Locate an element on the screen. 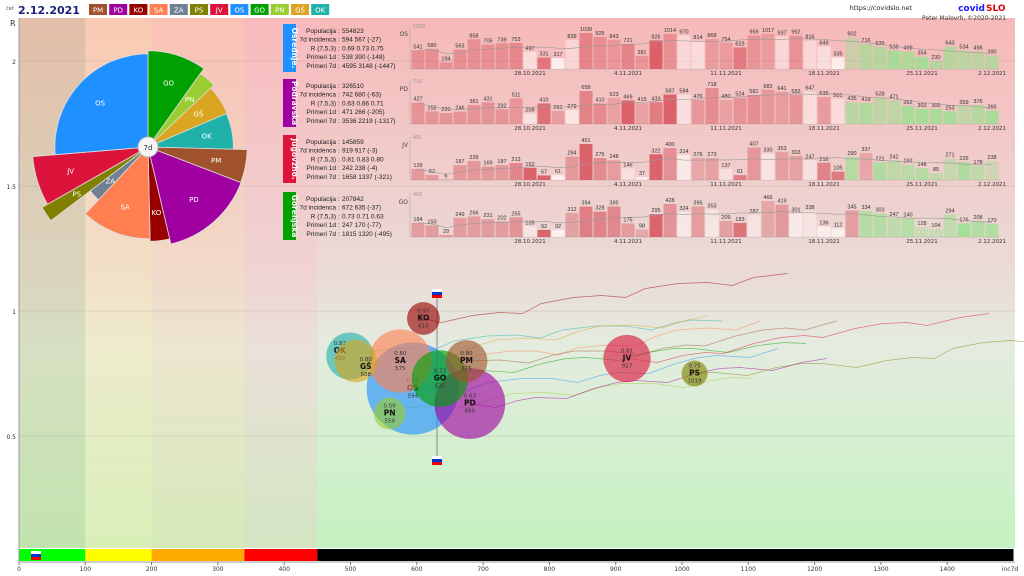 The image size is (1024, 576). y-tick-label: 1 is located at coordinates (14, 312).